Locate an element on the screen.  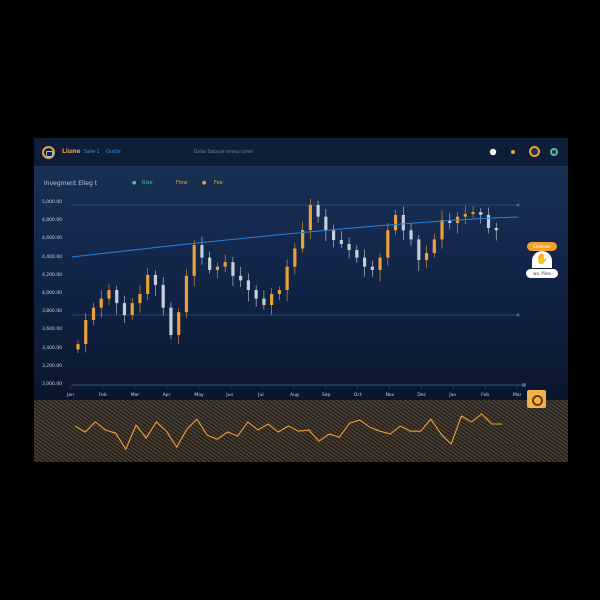
chart-title: Invegment Elleg t is located at coordinates (71, 183).